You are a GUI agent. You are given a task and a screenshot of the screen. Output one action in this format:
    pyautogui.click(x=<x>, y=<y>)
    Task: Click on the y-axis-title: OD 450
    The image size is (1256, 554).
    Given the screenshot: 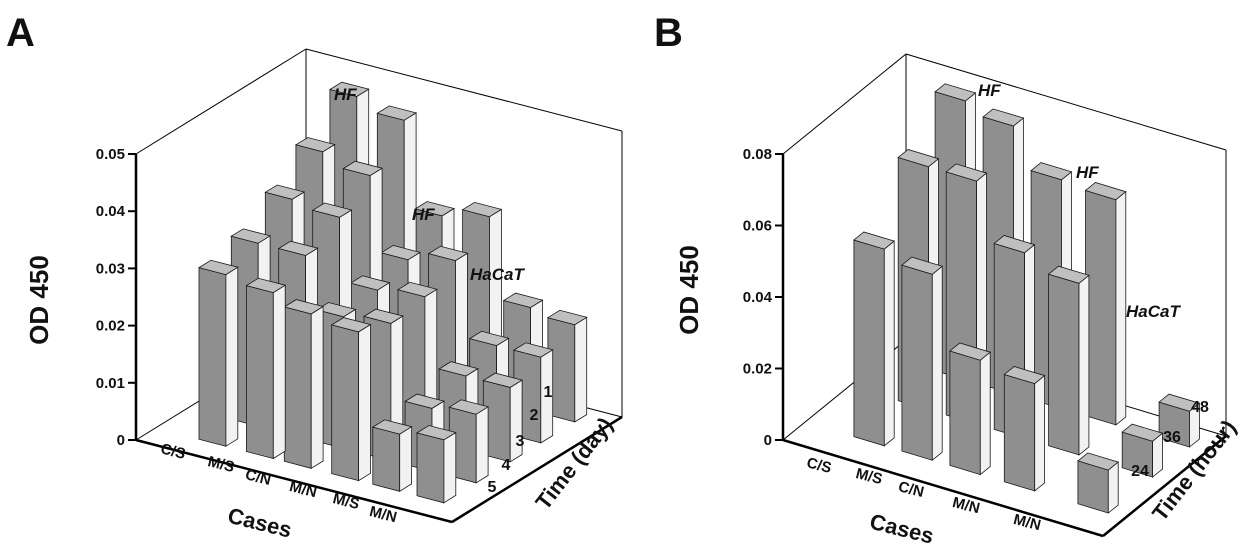 What is the action you would take?
    pyautogui.click(x=39, y=300)
    